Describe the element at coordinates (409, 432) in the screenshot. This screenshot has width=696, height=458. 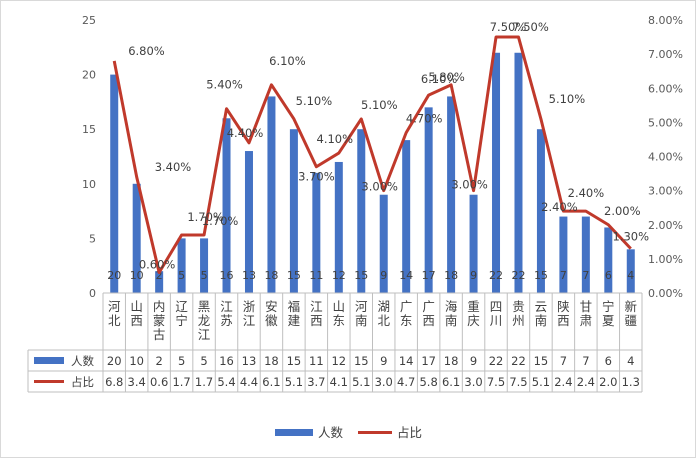
I see `legend-label: 占比` at that location.